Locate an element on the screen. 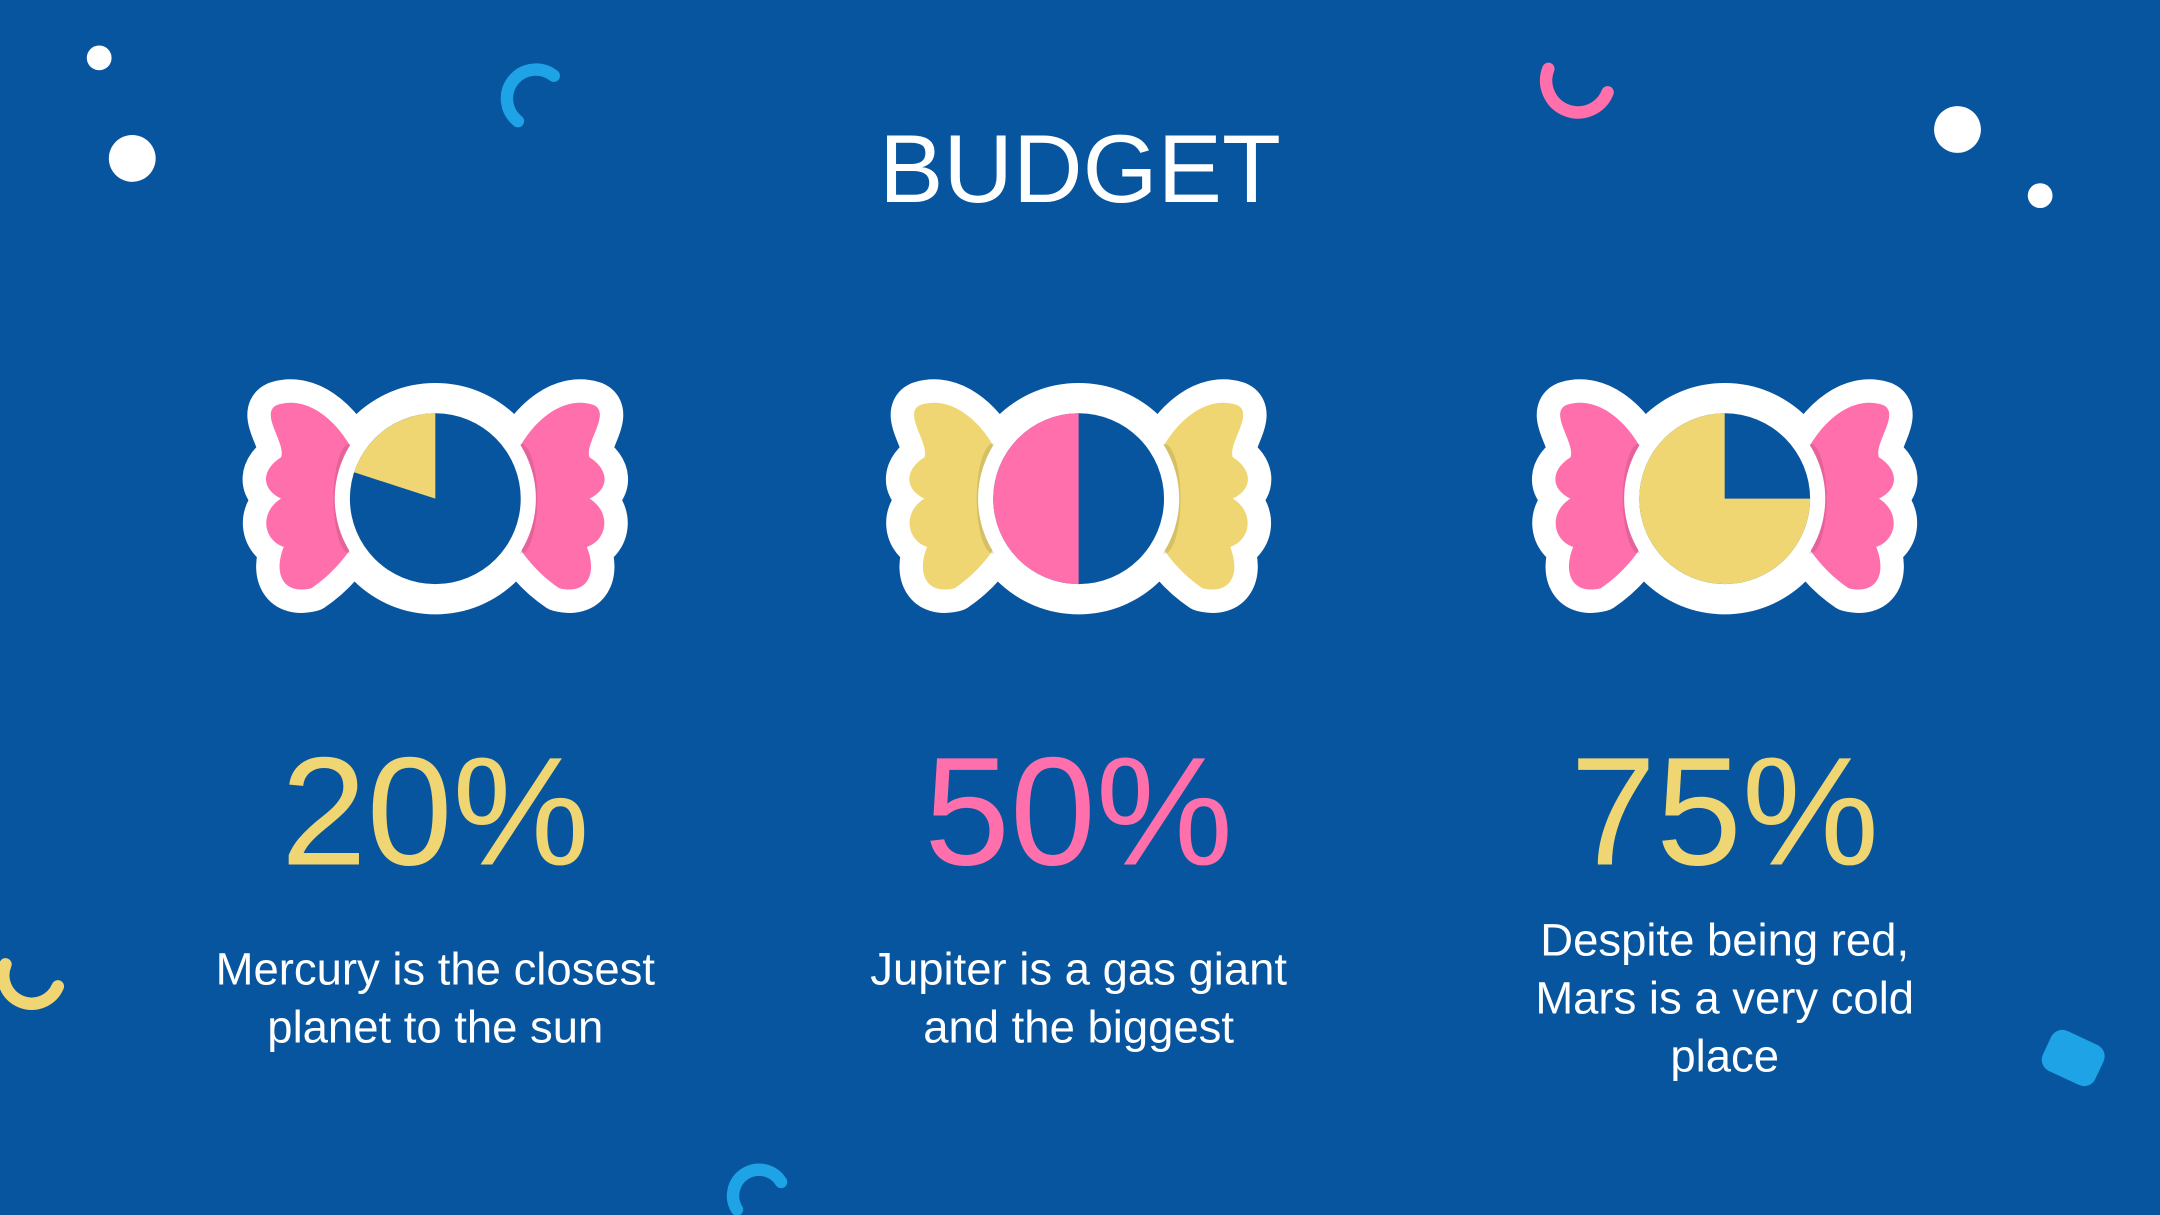  title: BUDGET is located at coordinates (1080, 169).